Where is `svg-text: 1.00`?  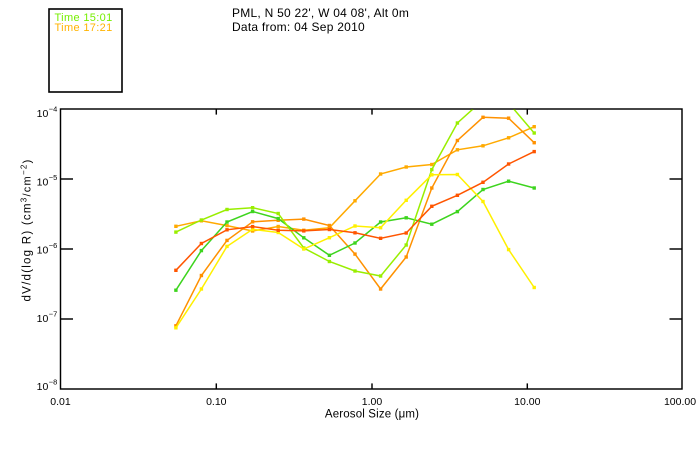 svg-text: 1.00 is located at coordinates (372, 402).